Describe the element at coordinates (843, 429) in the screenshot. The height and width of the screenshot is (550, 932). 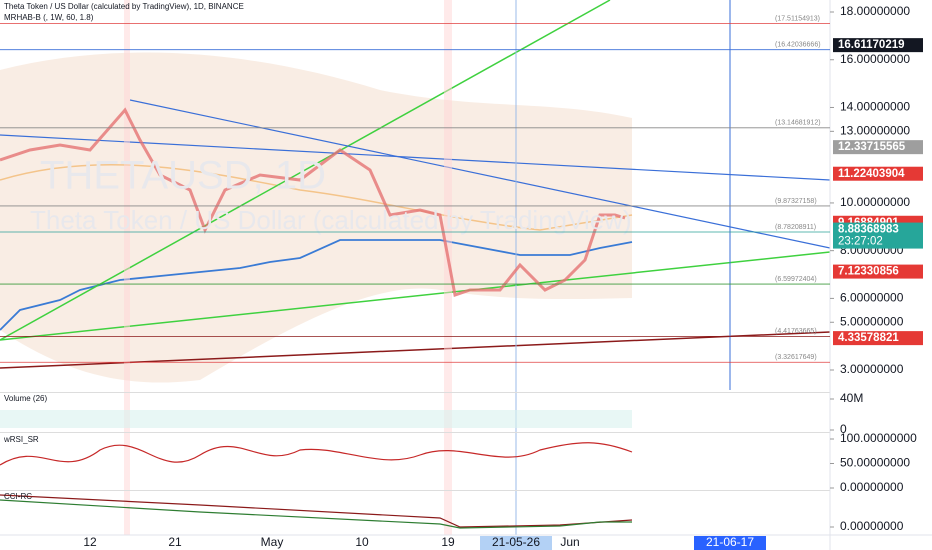
I see `pane-label: 0` at that location.